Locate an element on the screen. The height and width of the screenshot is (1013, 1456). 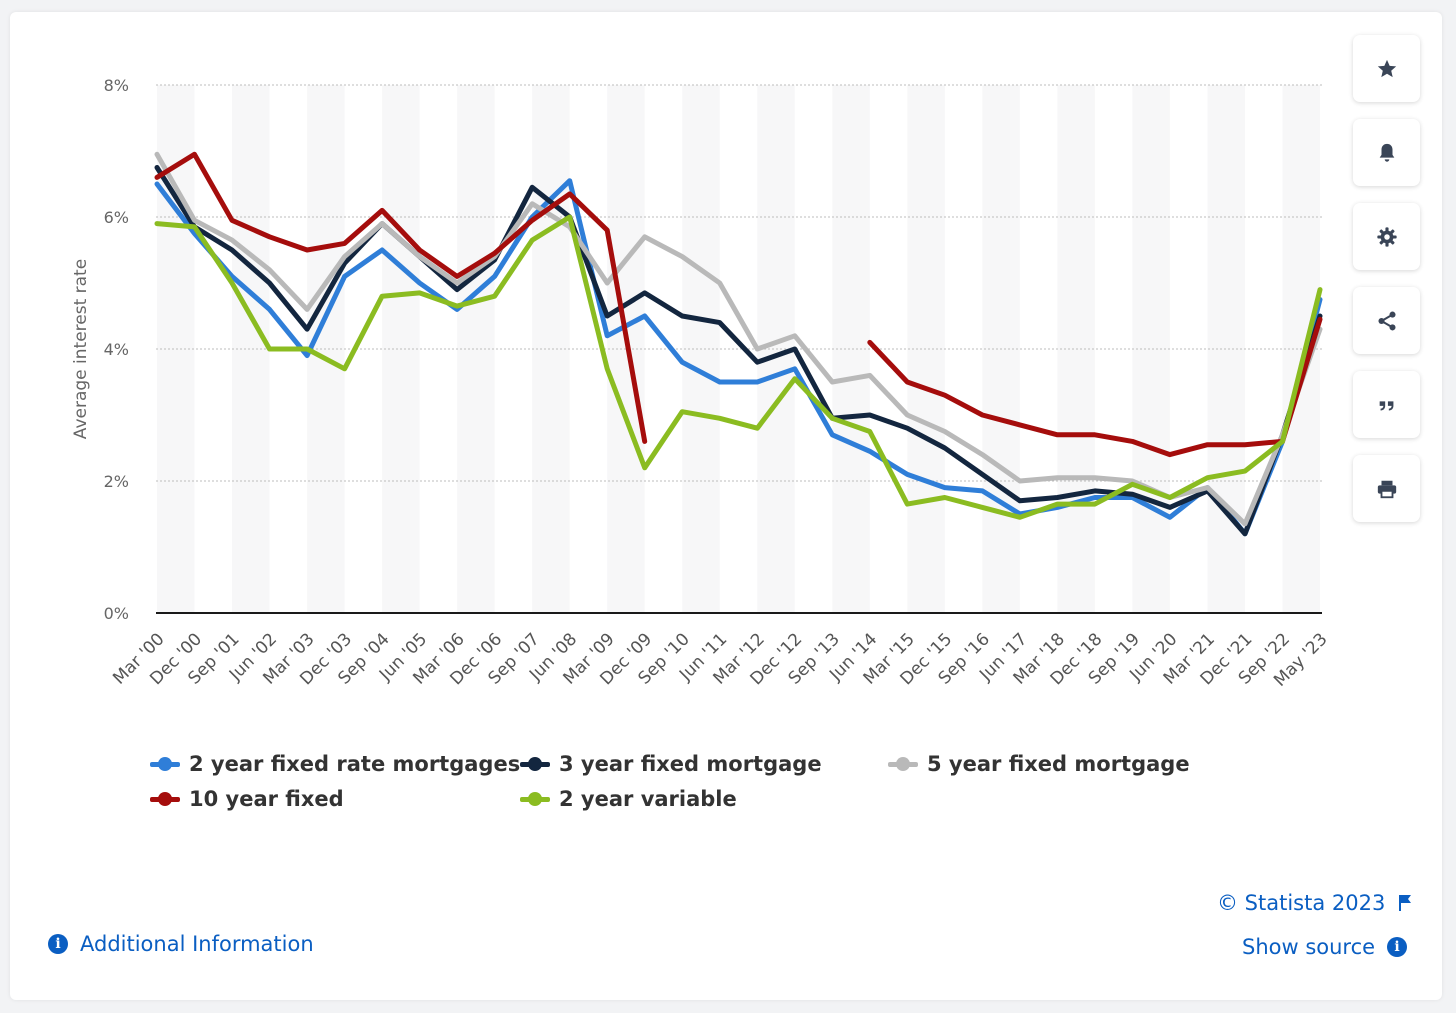
chart-toolbar is located at coordinates (1387, 287).